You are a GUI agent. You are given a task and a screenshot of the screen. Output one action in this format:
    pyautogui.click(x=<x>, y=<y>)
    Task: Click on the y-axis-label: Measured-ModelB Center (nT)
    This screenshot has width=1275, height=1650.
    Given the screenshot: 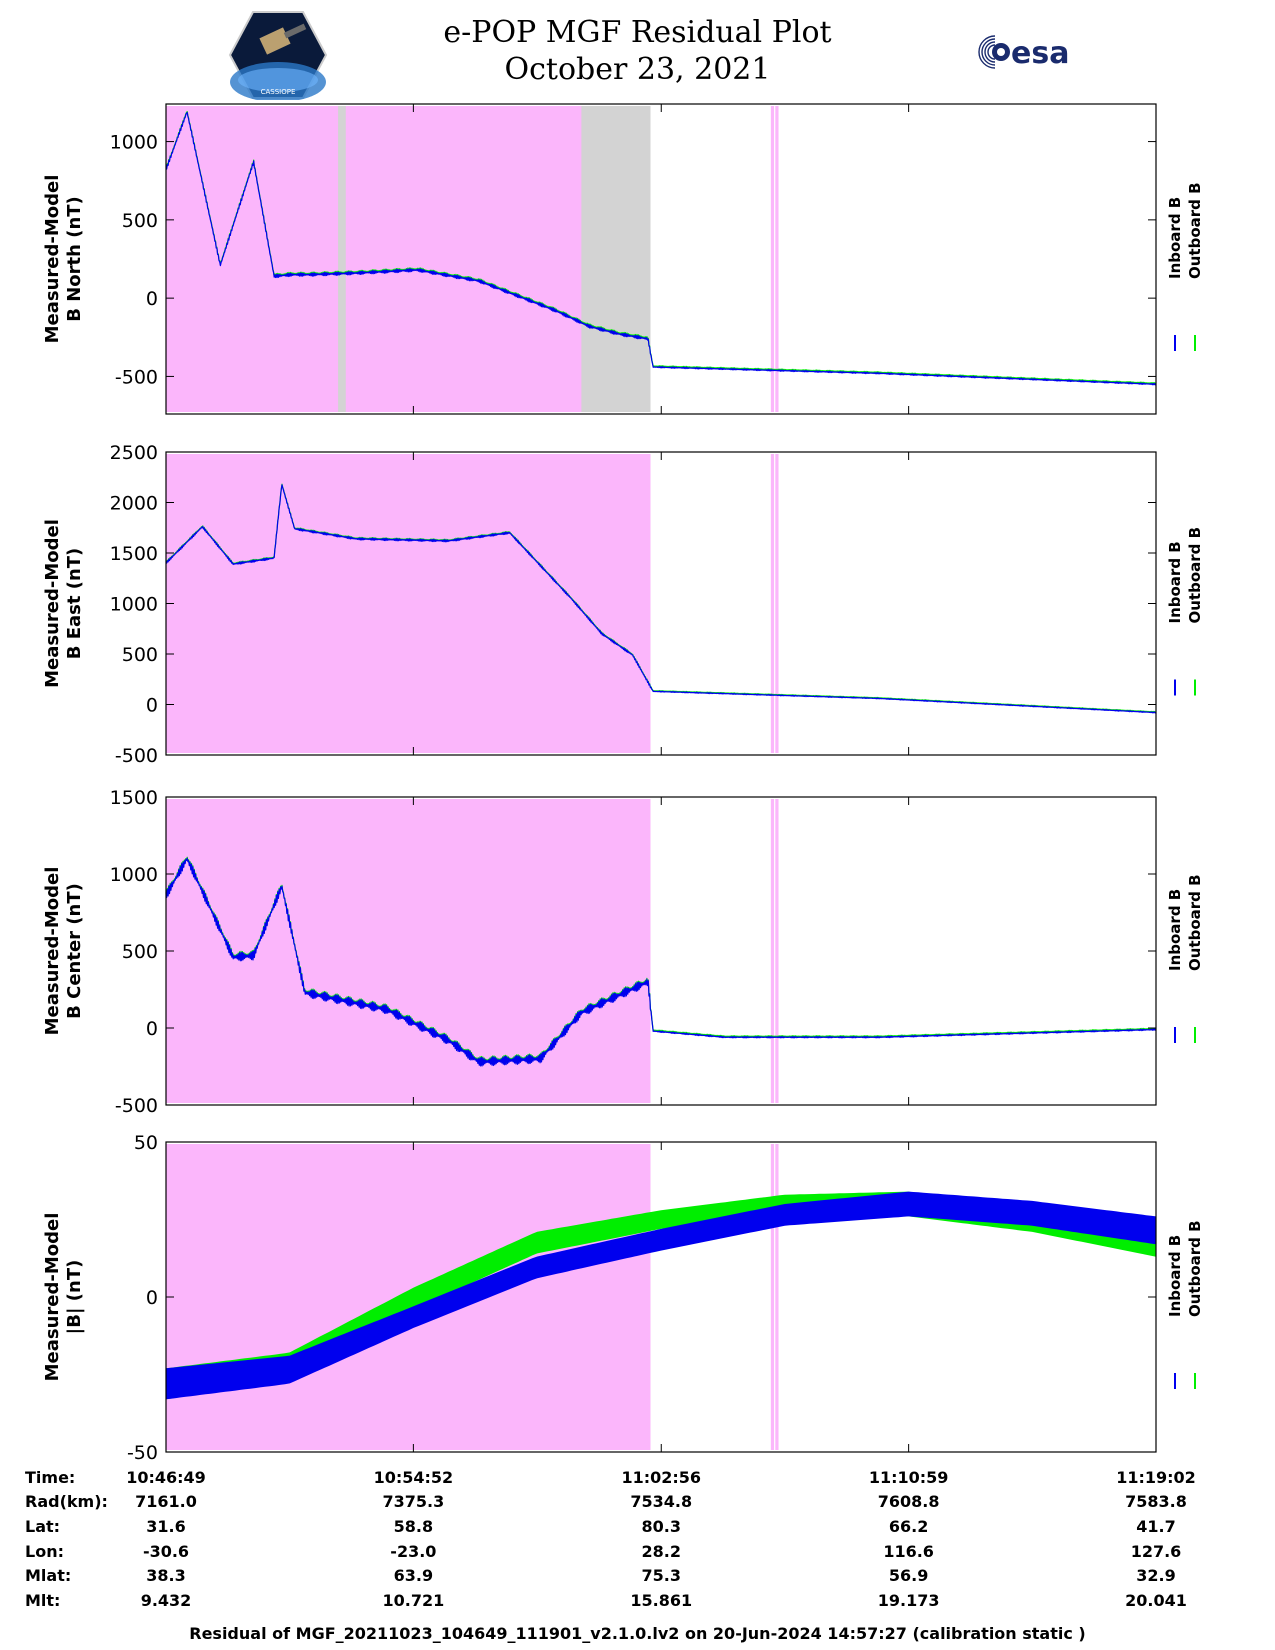 What is the action you would take?
    pyautogui.click(x=63, y=951)
    